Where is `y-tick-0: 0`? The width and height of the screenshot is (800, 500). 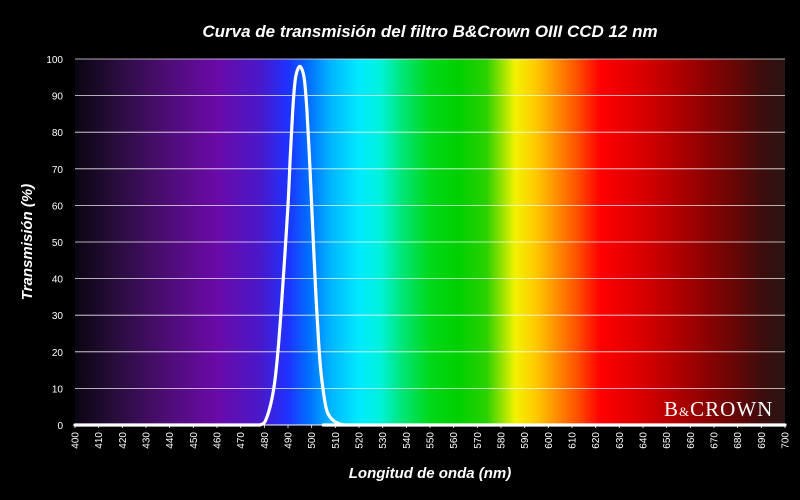 y-tick-0: 0 is located at coordinates (60, 426).